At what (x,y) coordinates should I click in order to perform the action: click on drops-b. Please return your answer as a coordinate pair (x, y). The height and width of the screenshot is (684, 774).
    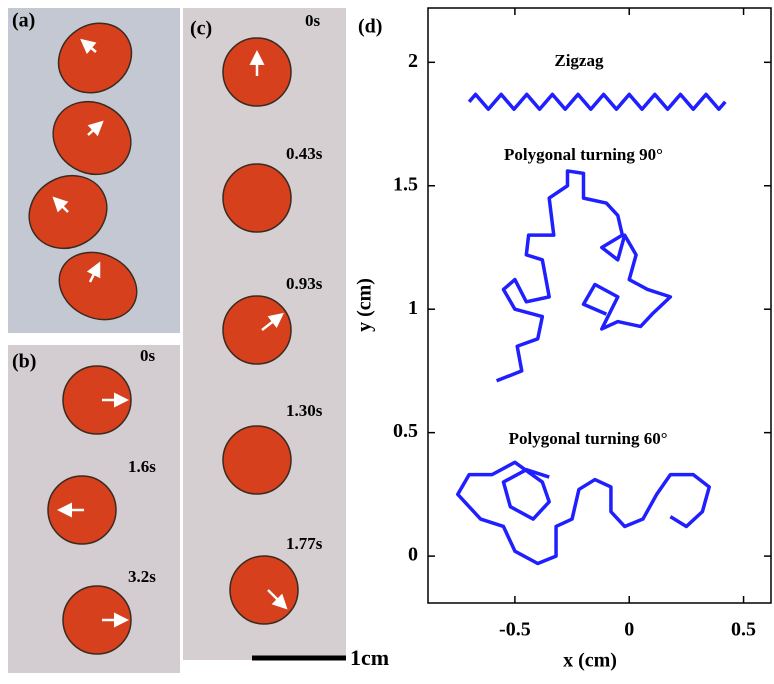
    Looking at the image, I should click on (89, 510).